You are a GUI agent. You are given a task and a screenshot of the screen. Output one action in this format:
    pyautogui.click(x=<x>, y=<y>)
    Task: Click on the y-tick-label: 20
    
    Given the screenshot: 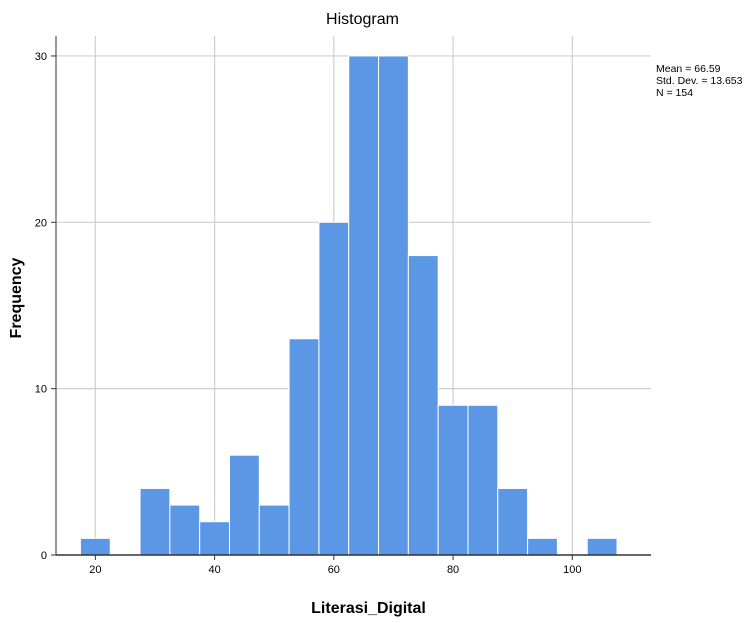 What is the action you would take?
    pyautogui.click(x=41, y=223)
    